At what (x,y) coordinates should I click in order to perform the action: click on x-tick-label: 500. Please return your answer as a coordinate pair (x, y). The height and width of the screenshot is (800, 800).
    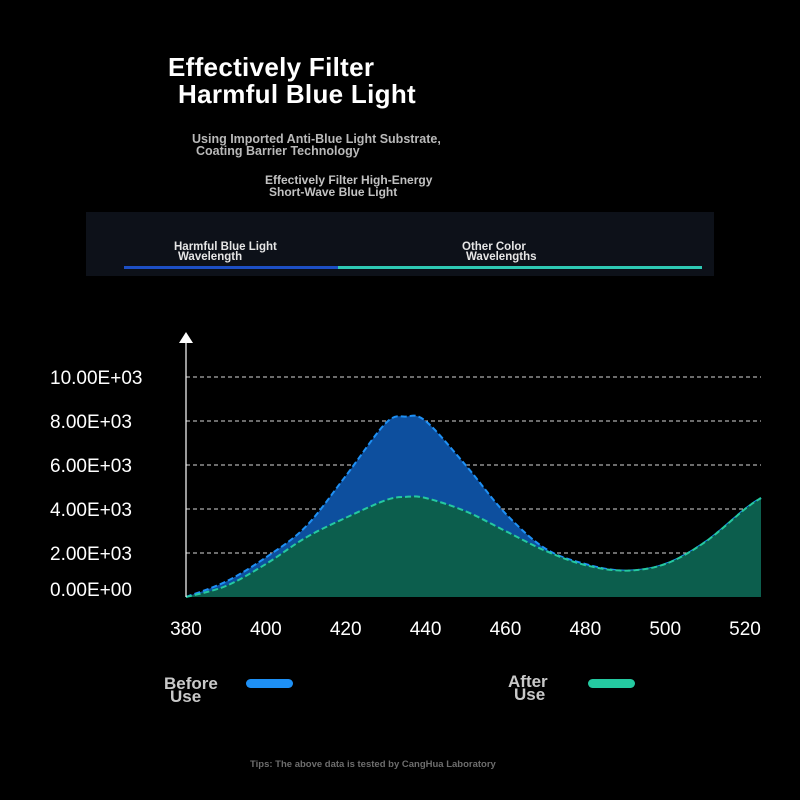
    Looking at the image, I should click on (665, 629).